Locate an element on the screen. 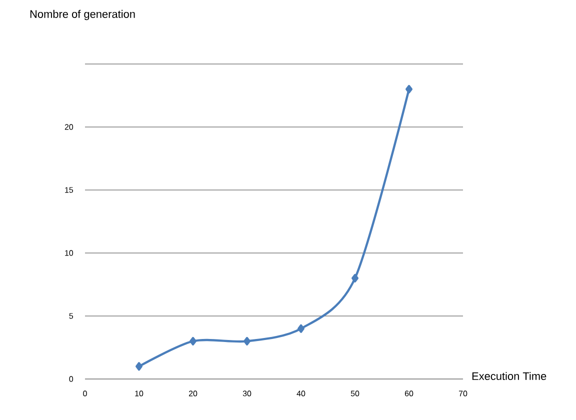 The image size is (576, 420). x-axis-title: Execution Time is located at coordinates (509, 376).